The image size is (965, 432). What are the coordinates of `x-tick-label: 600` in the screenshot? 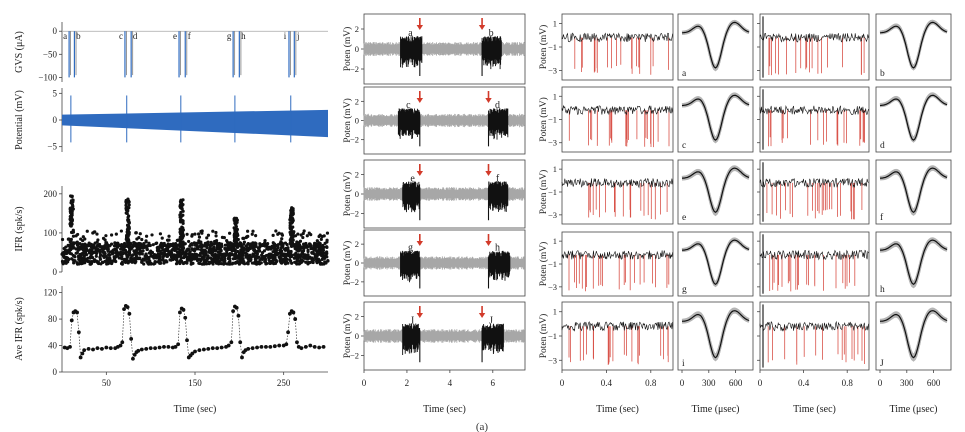 It's located at (736, 383).